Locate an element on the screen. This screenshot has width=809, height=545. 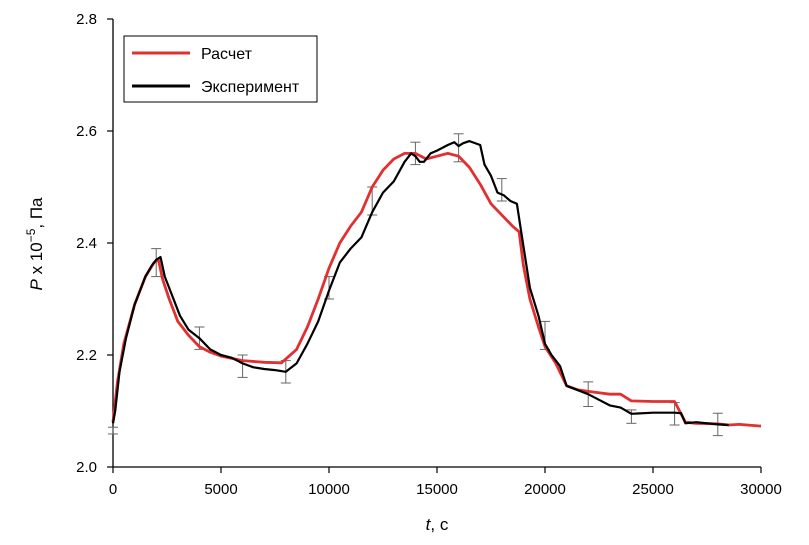
x-tick-label: 10000 is located at coordinates (329, 489).